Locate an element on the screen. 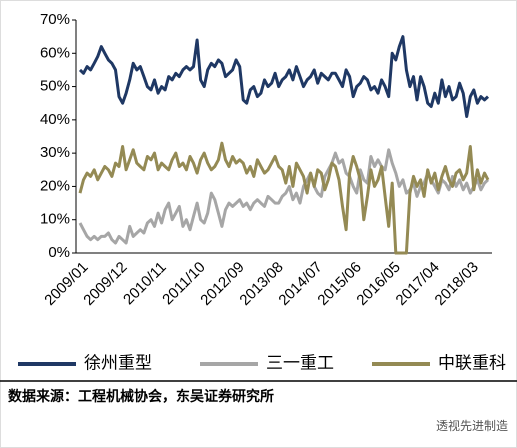 The image size is (517, 448). y-tick-label: 70% is located at coordinates (55, 19).